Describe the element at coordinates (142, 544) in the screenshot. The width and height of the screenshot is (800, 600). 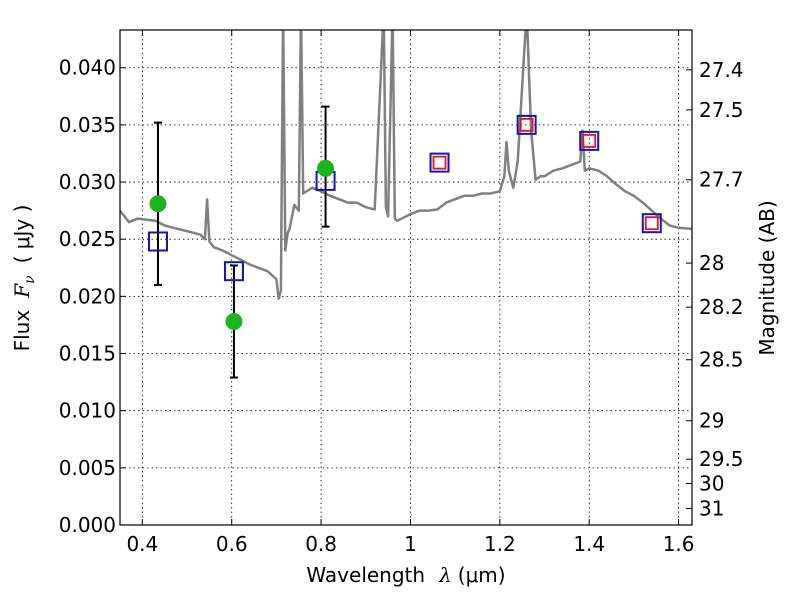
I see `x-tick-label-0: 0.4` at that location.